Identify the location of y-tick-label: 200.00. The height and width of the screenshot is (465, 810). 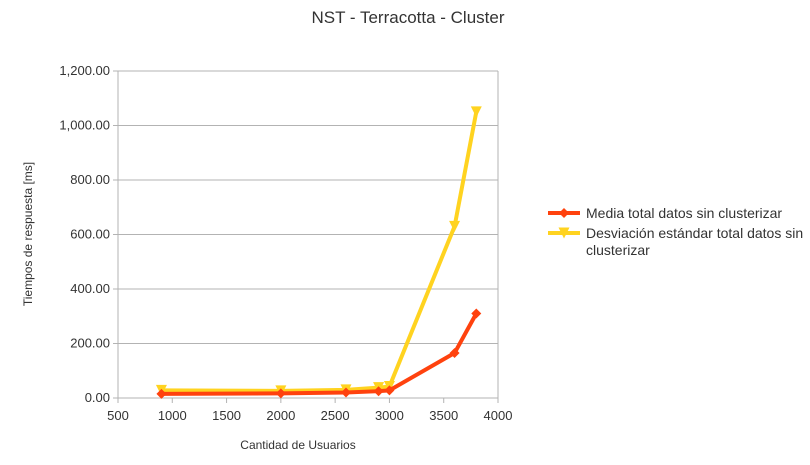
(90, 343).